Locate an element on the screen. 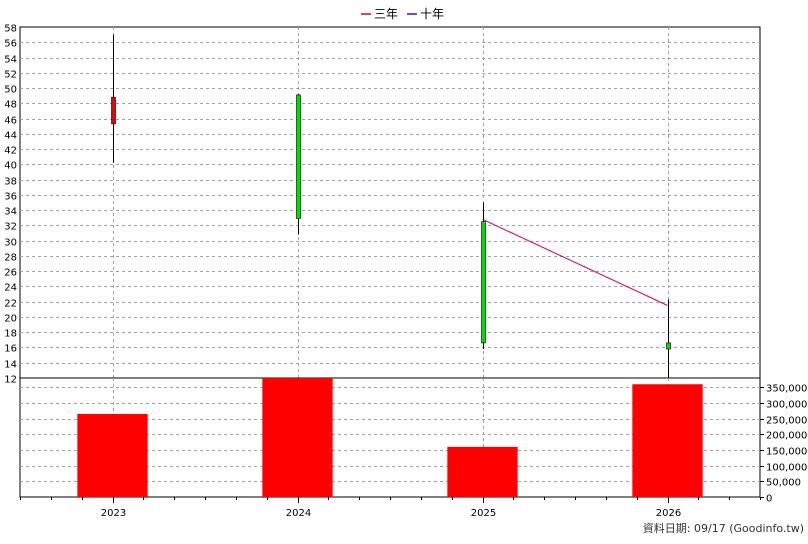  line-三年 is located at coordinates (575, 262).